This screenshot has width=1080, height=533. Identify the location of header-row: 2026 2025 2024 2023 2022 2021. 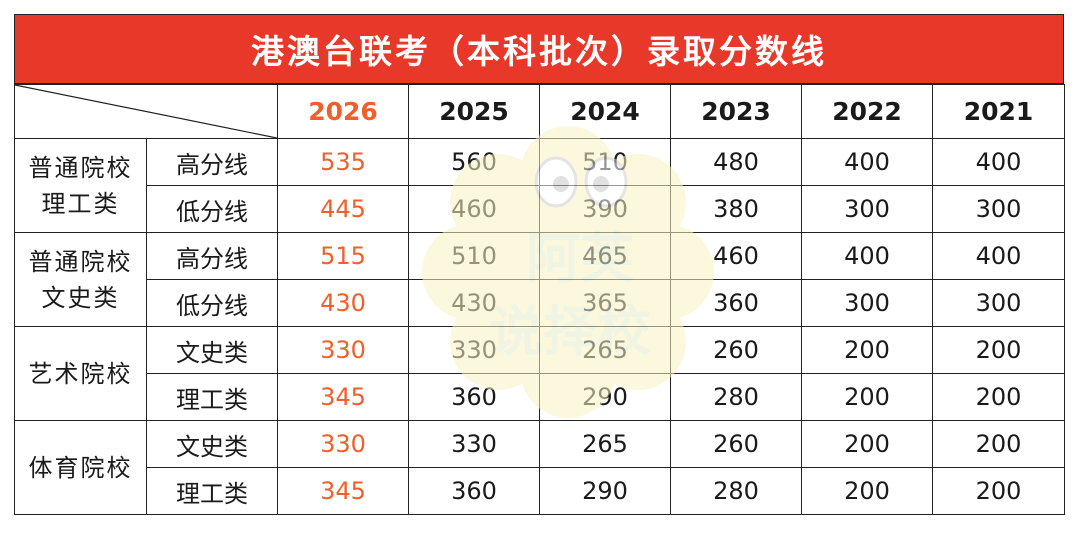
(539, 111).